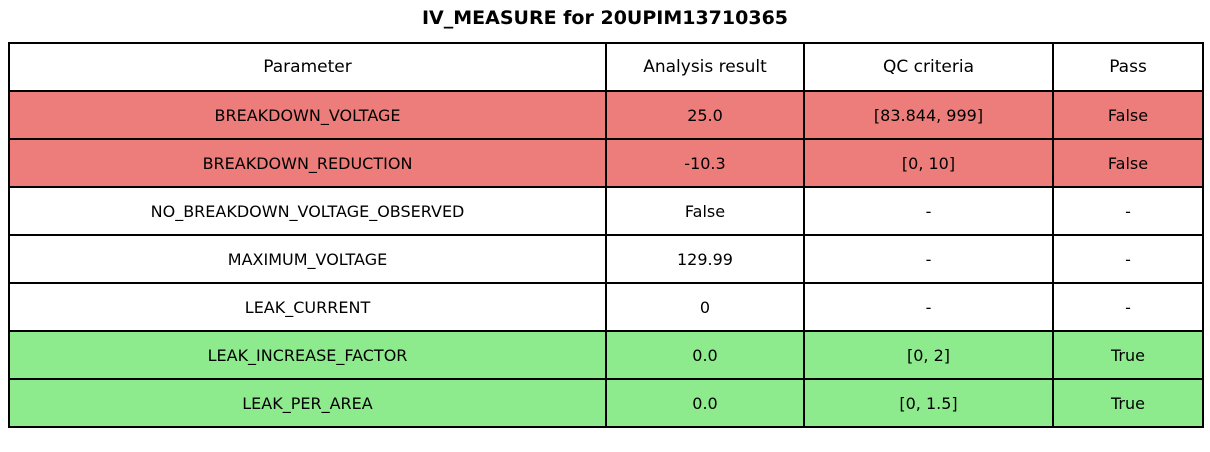  What do you see at coordinates (307, 355) in the screenshot?
I see `parameter-cell: LEAK_INCREASE_FACTOR` at bounding box center [307, 355].